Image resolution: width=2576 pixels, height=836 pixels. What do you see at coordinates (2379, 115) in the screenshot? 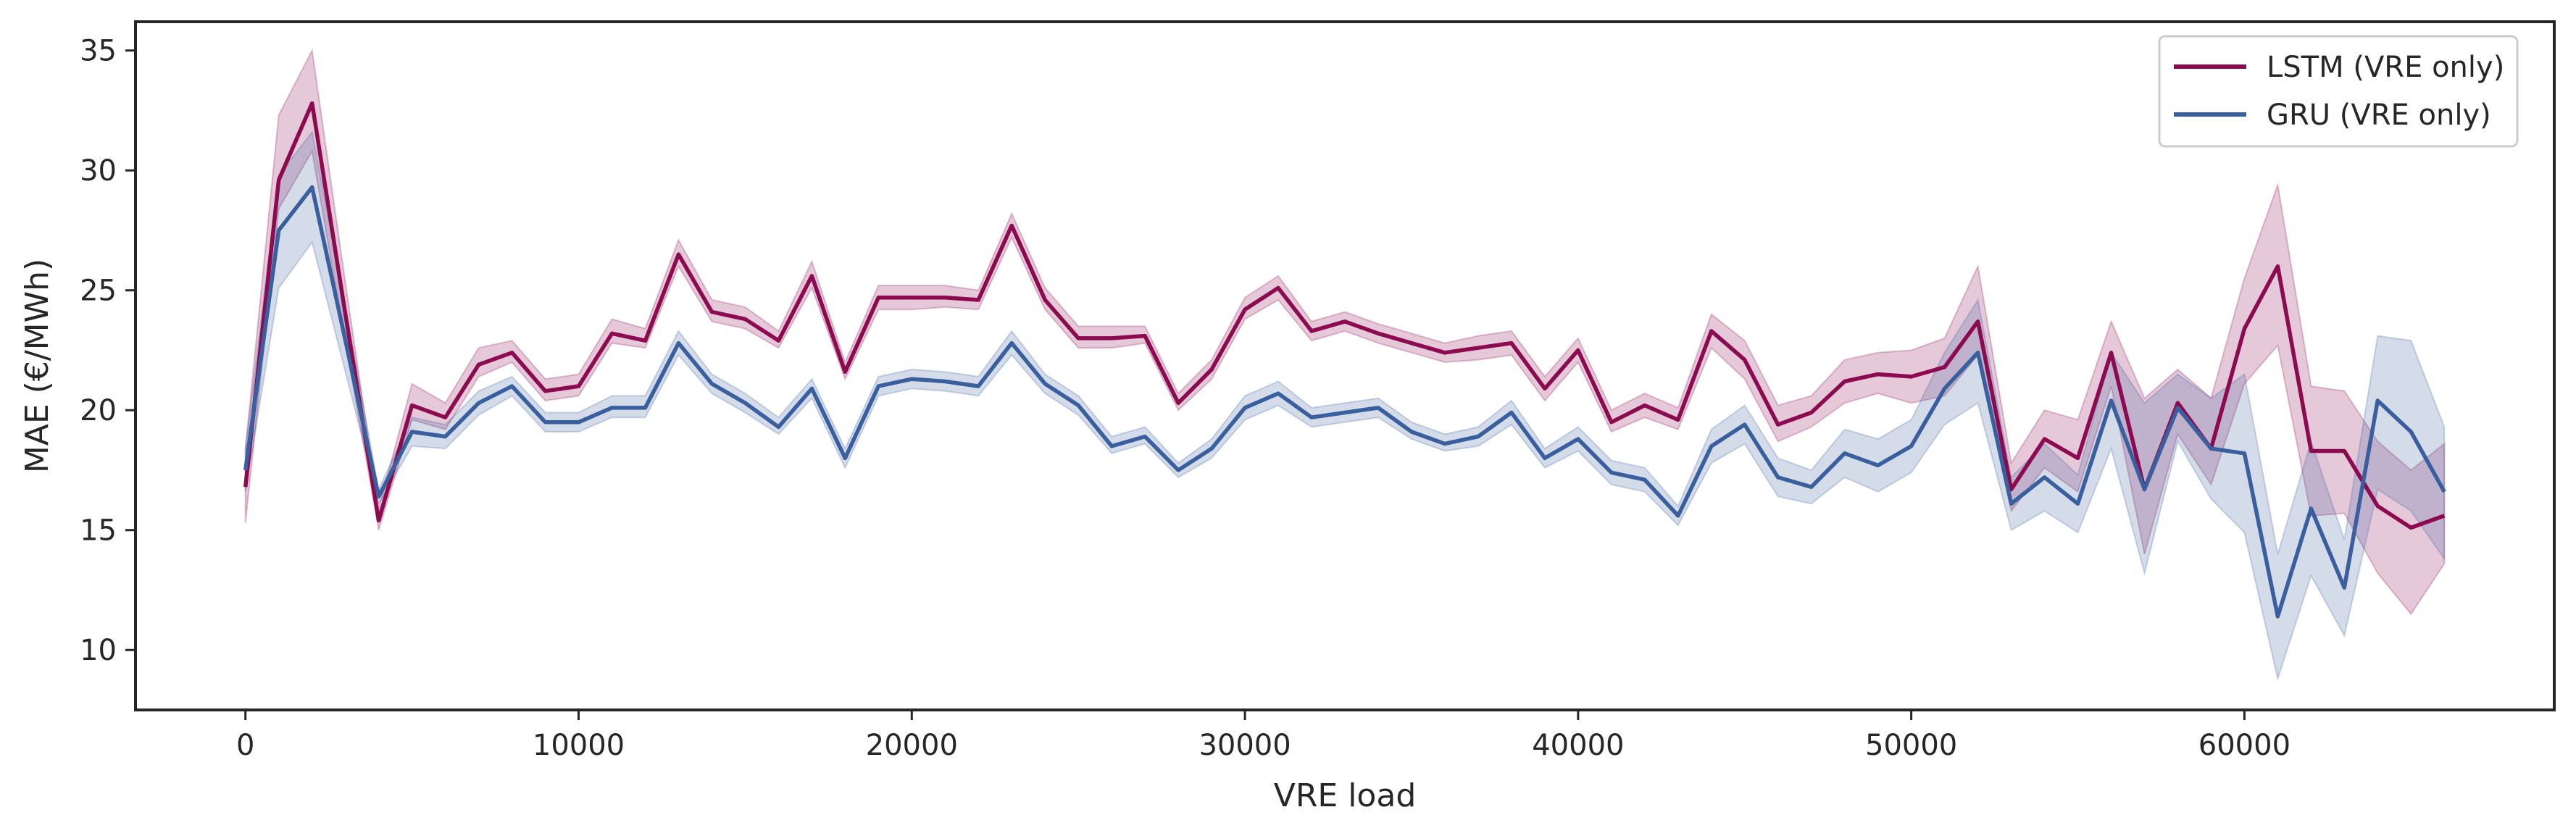
I see `legend-label-gru: GRU (VRE only)` at bounding box center [2379, 115].